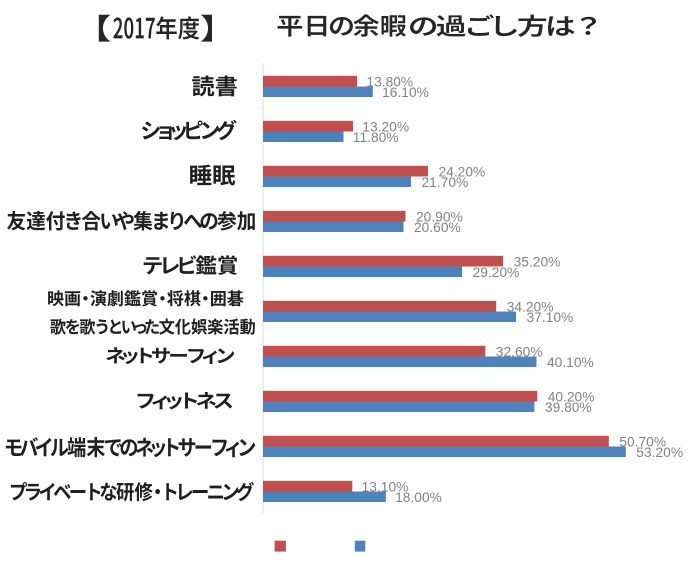 This screenshot has width=691, height=568. What do you see at coordinates (530, 307) in the screenshot?
I see `svg-text: 34.20%` at bounding box center [530, 307].